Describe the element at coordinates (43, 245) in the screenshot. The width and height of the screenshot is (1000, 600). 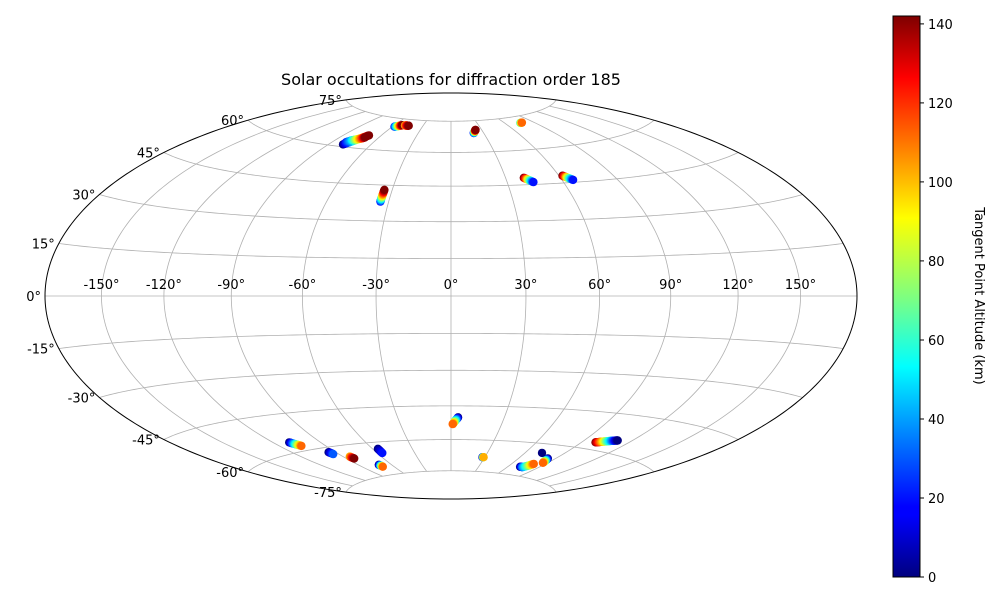
I see `y-tick-label: 15°` at that location.